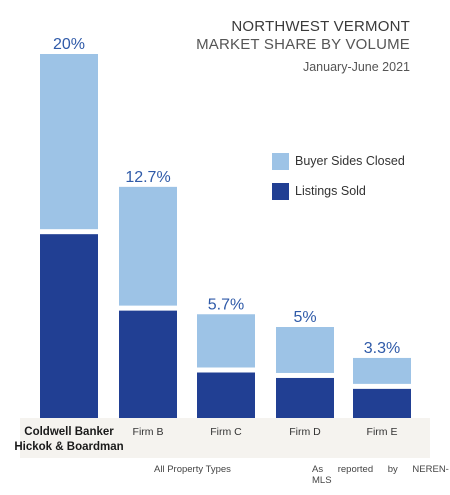 This screenshot has height=495, width=450. What do you see at coordinates (68, 447) in the screenshot?
I see `category-label-0-line-1: Hickok & Boardman` at bounding box center [68, 447].